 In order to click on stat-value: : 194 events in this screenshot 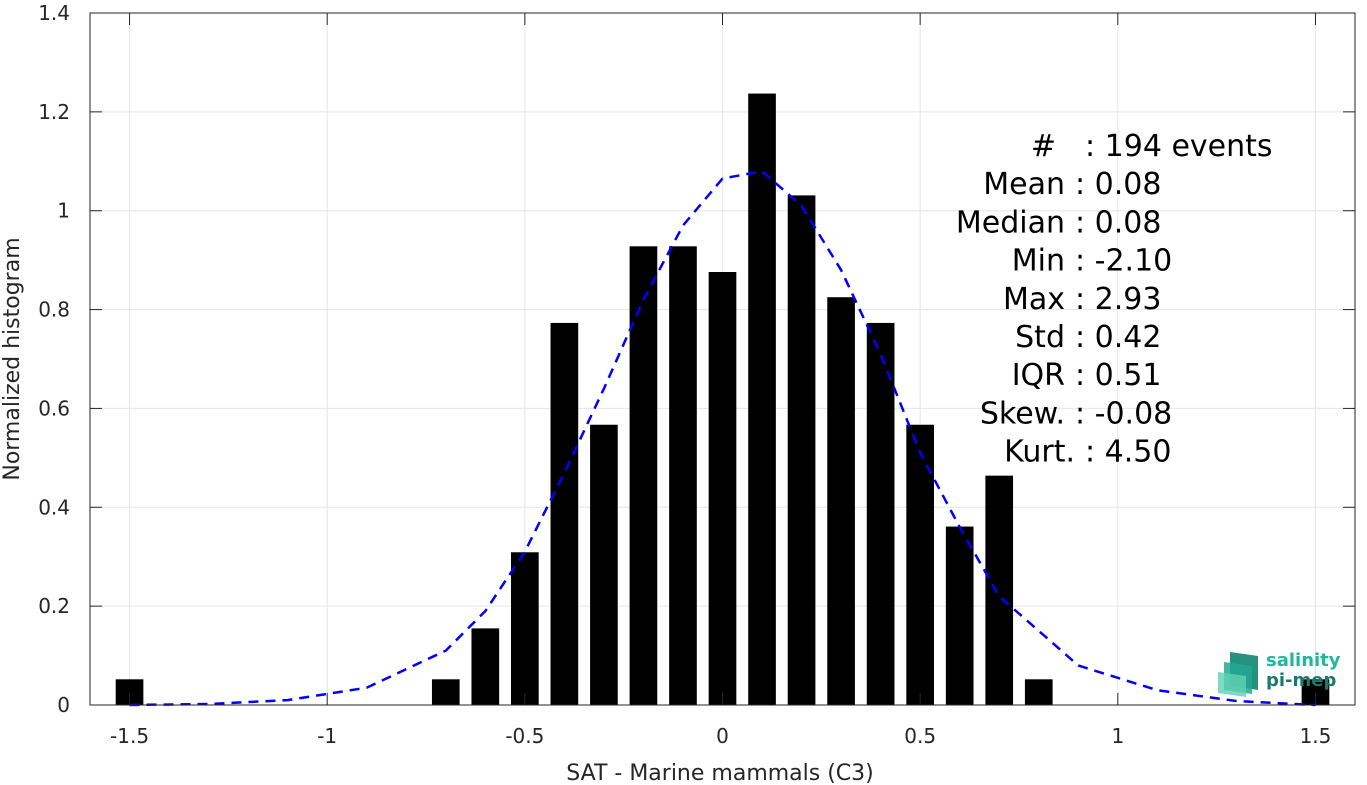, I will do `click(1179, 146)`.